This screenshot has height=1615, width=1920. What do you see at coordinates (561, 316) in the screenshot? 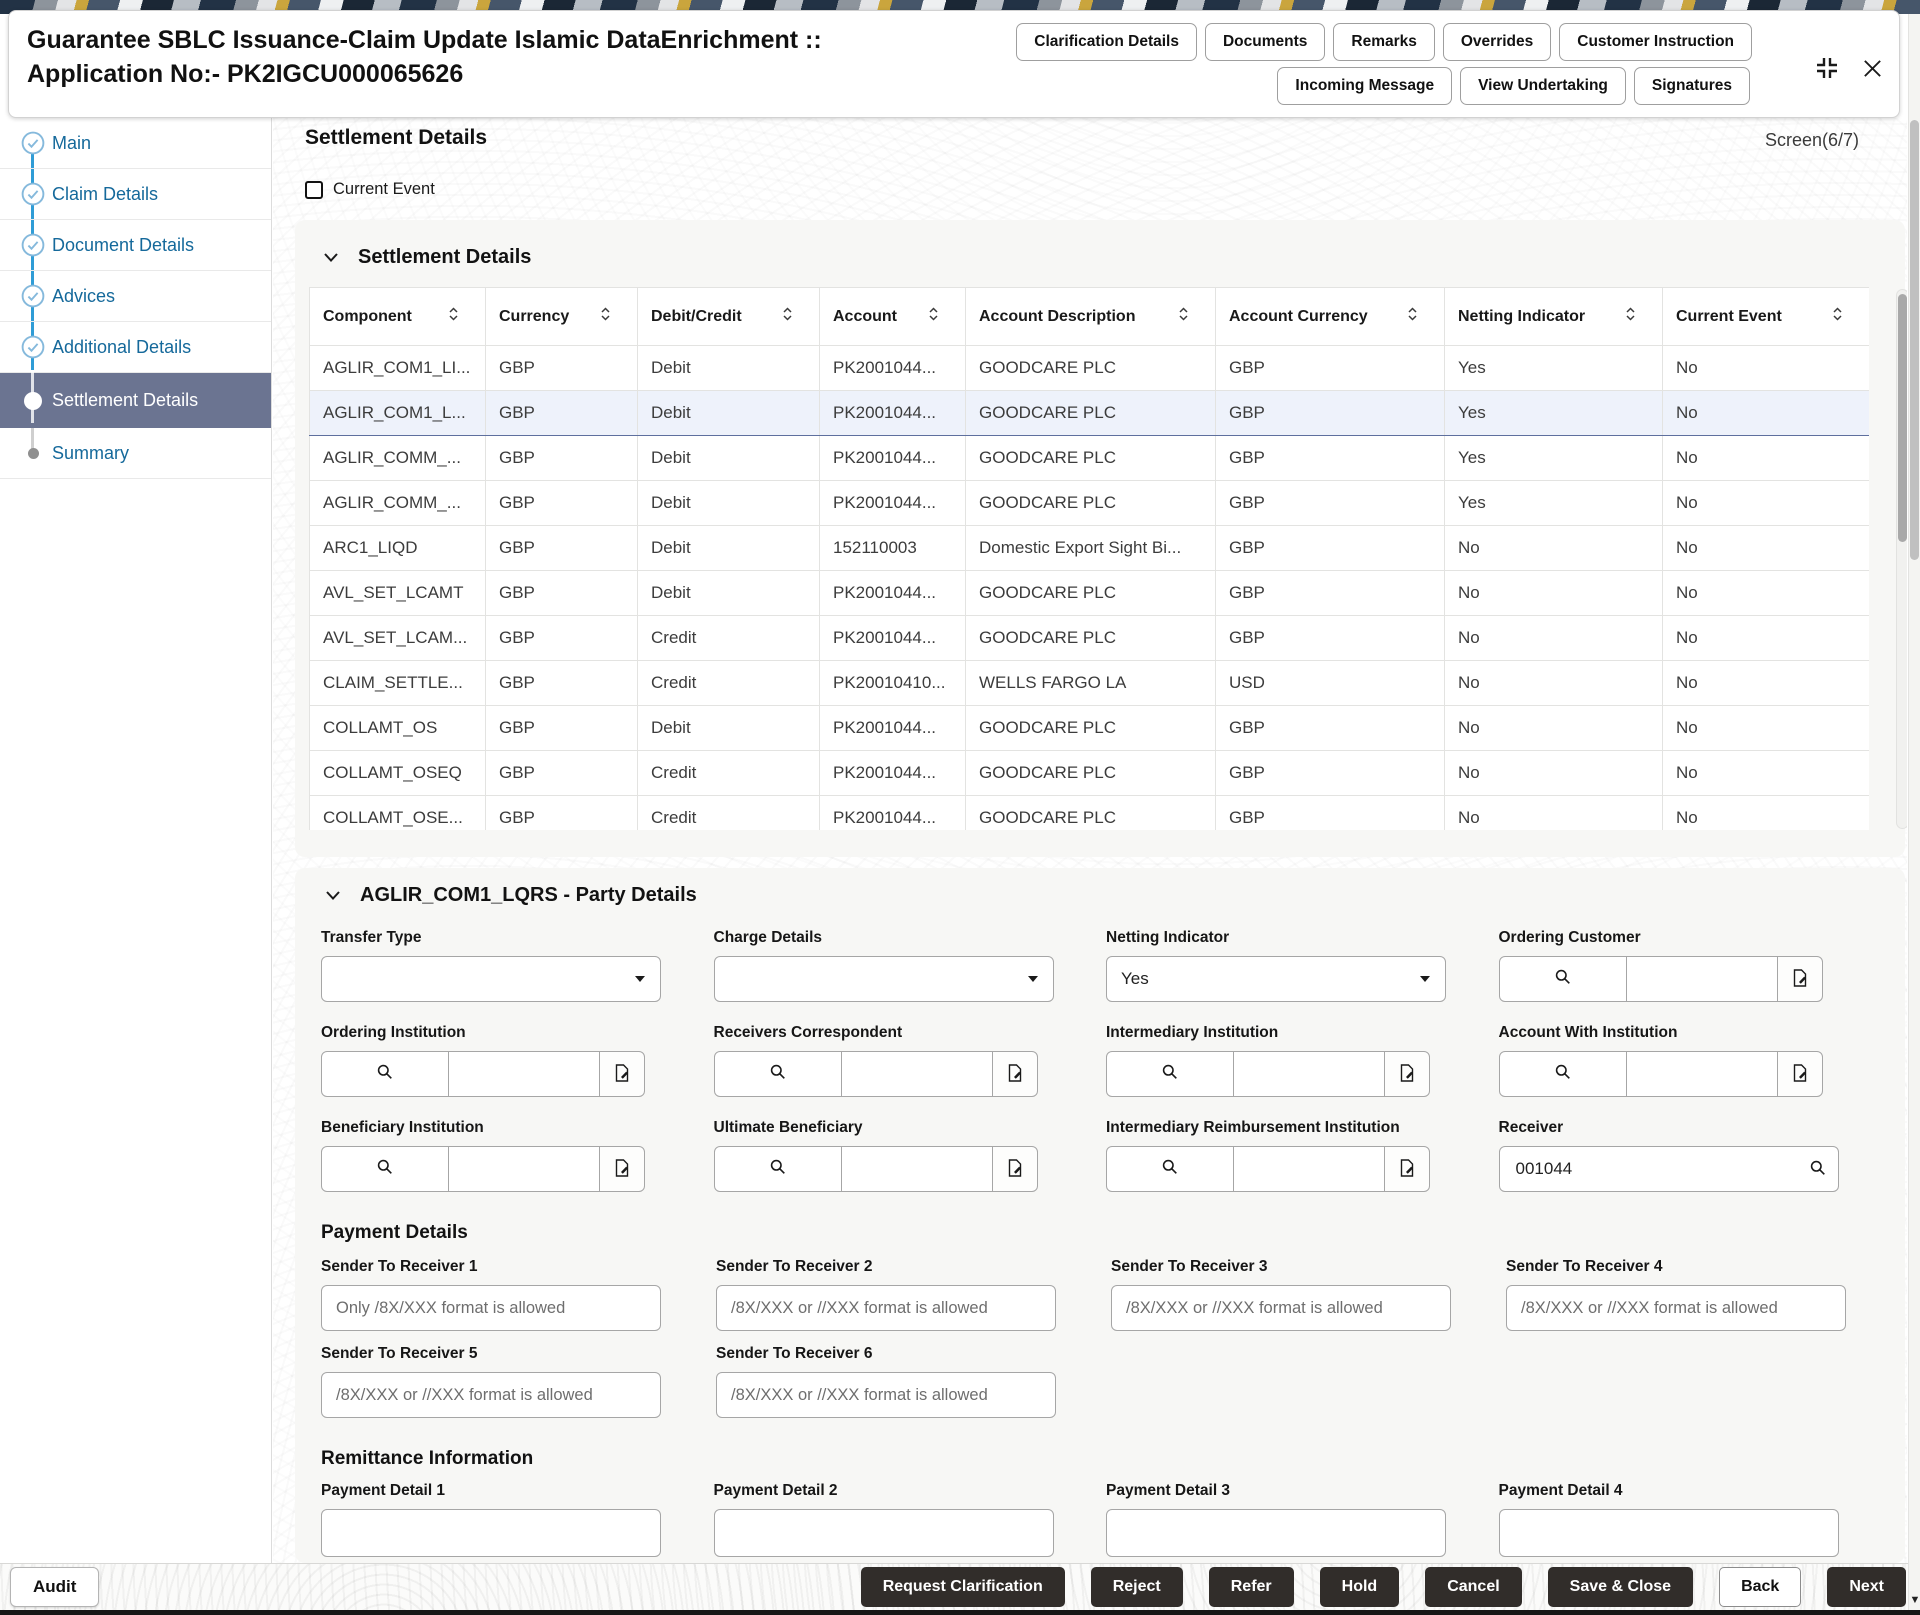
I see `column-header-currency: Currency` at bounding box center [561, 316].